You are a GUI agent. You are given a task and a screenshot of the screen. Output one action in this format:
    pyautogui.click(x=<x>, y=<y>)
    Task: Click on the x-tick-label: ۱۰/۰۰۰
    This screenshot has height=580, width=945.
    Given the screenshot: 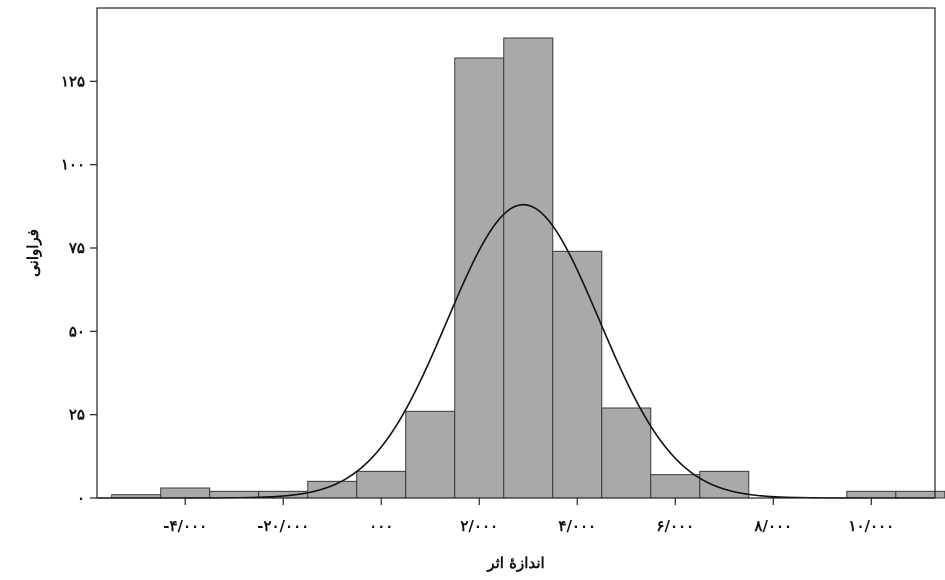 What is the action you would take?
    pyautogui.click(x=871, y=526)
    